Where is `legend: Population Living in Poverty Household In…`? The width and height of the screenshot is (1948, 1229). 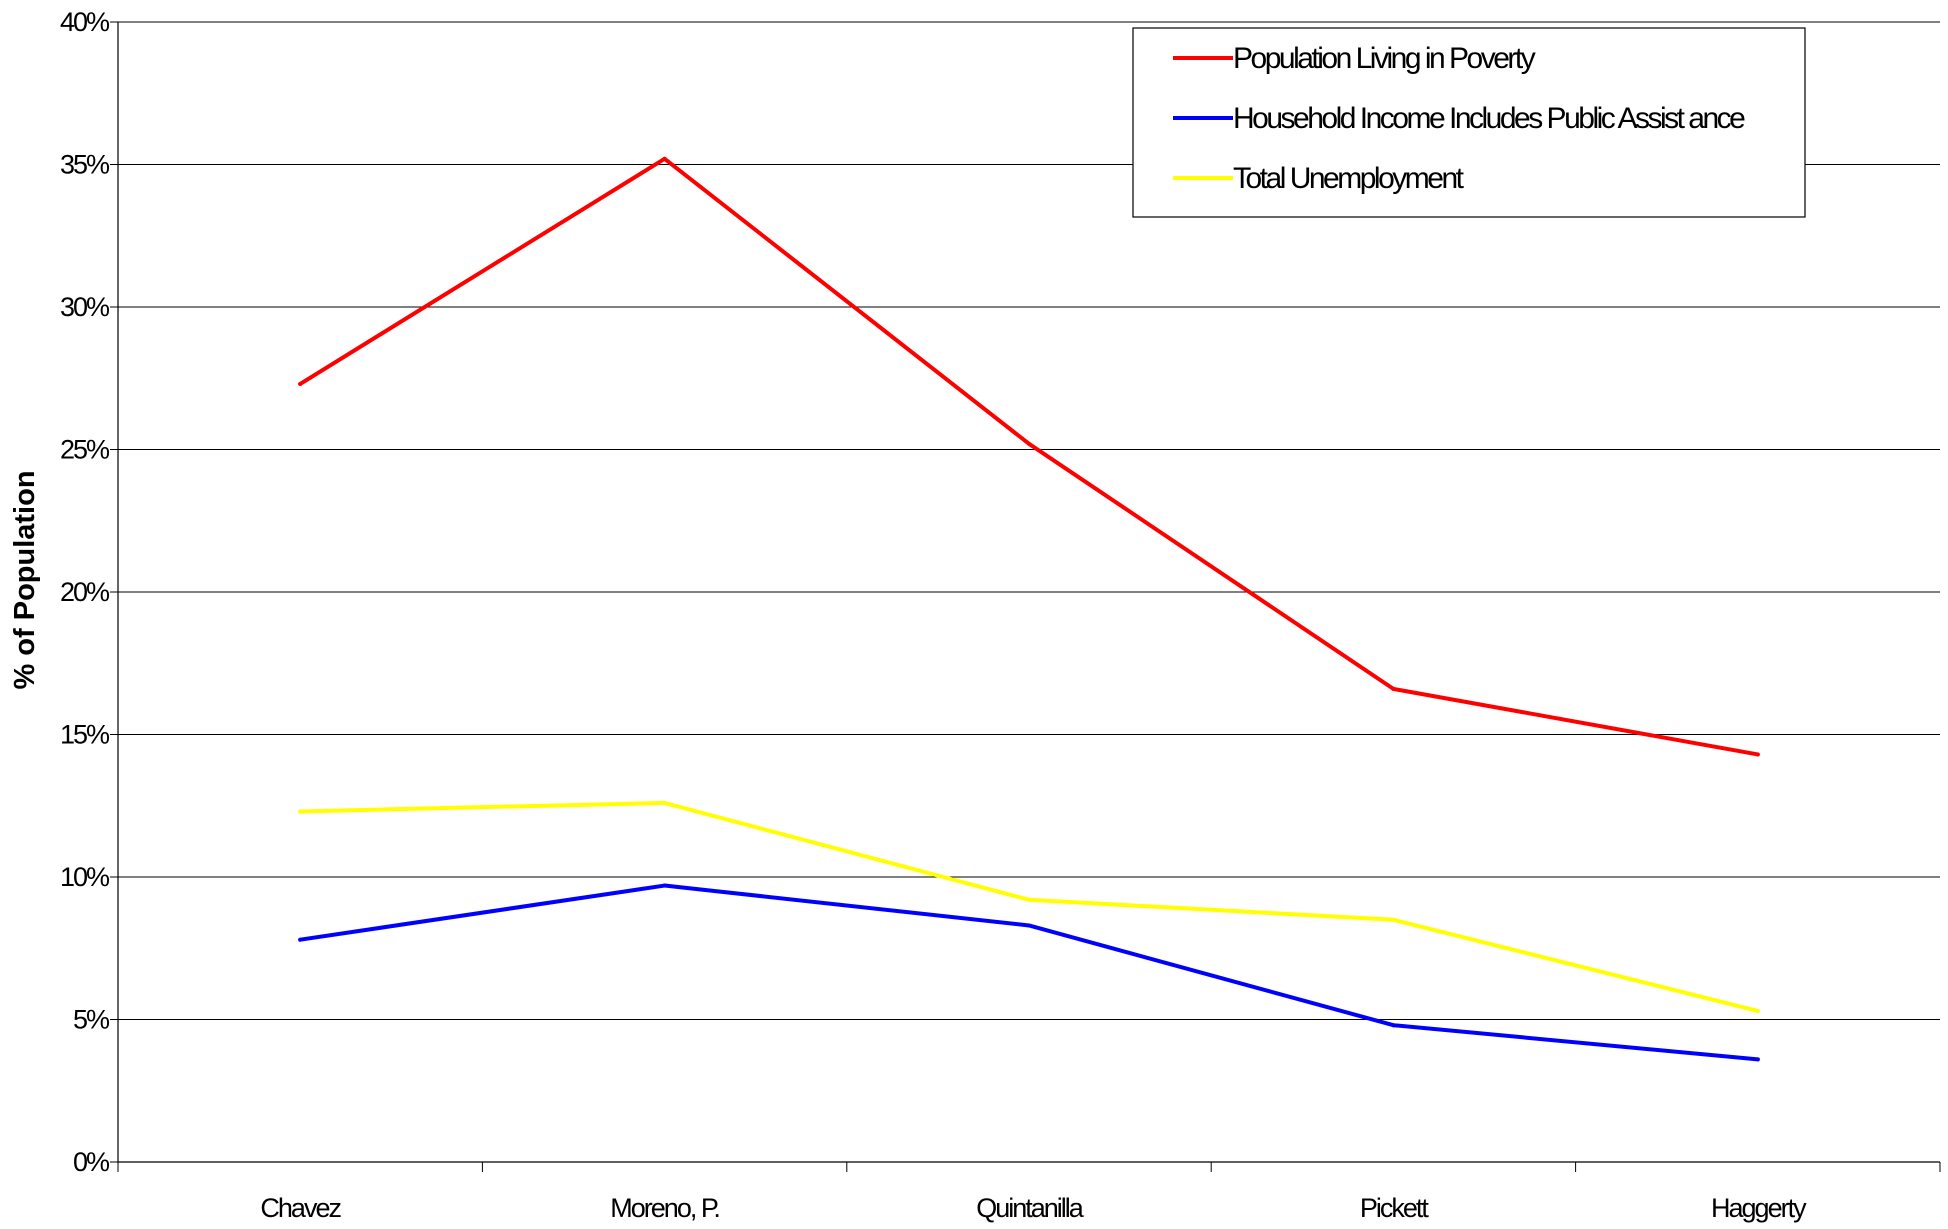
legend: Population Living in Poverty Household In… is located at coordinates (1469, 122).